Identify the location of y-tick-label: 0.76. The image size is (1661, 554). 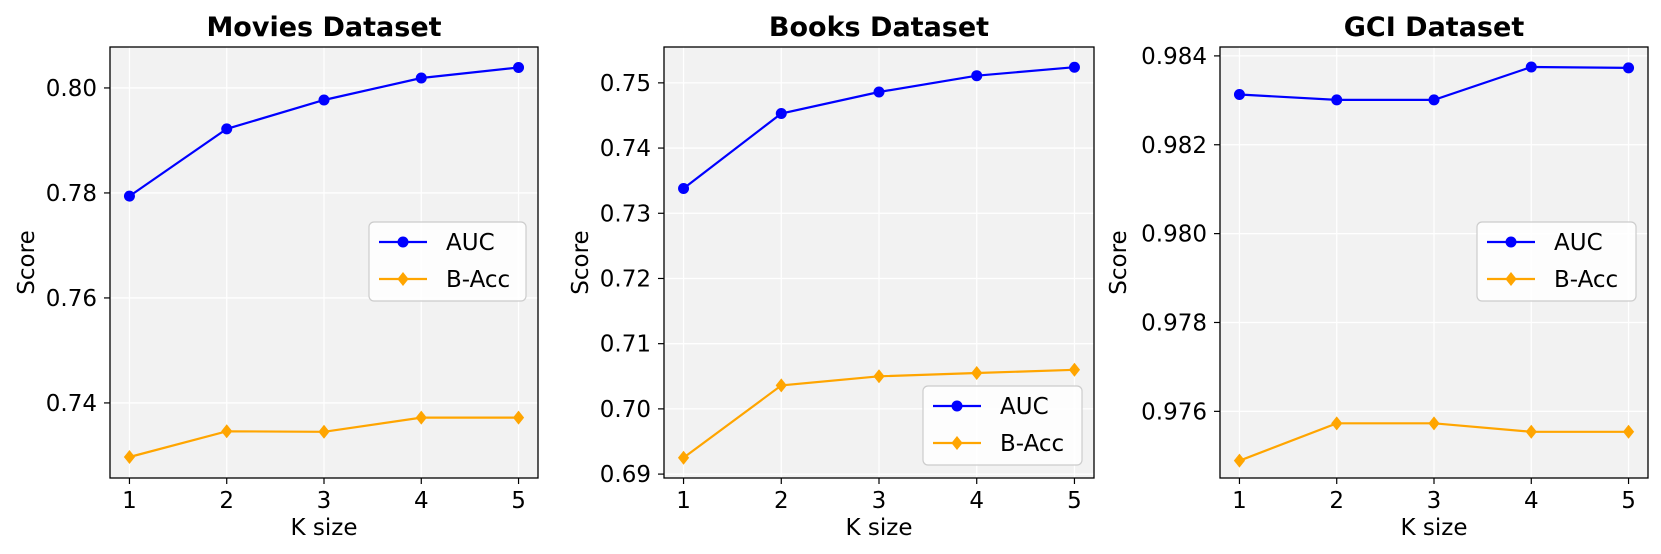
(71, 299).